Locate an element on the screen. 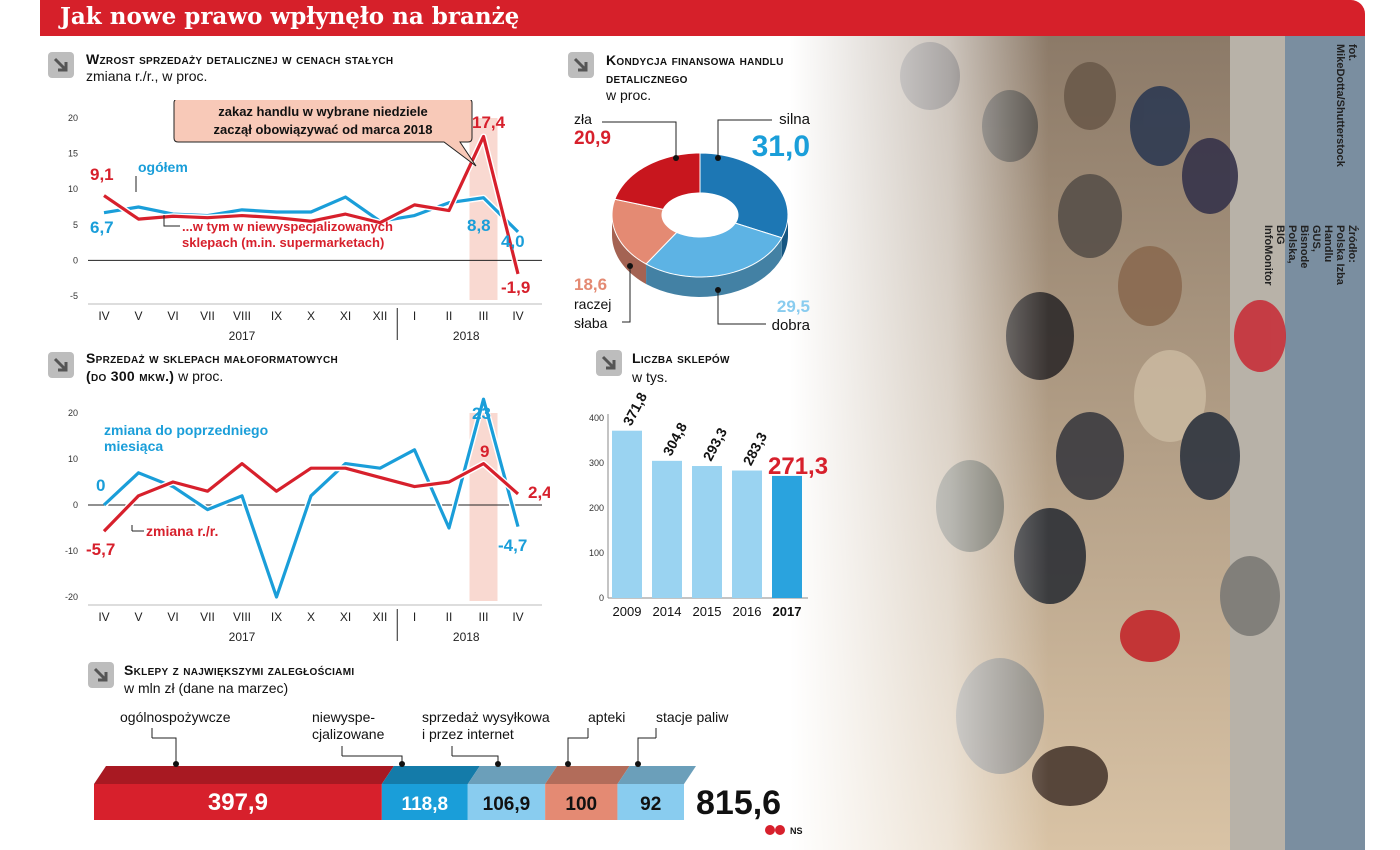  series-line-halo is located at coordinates (311, 204).